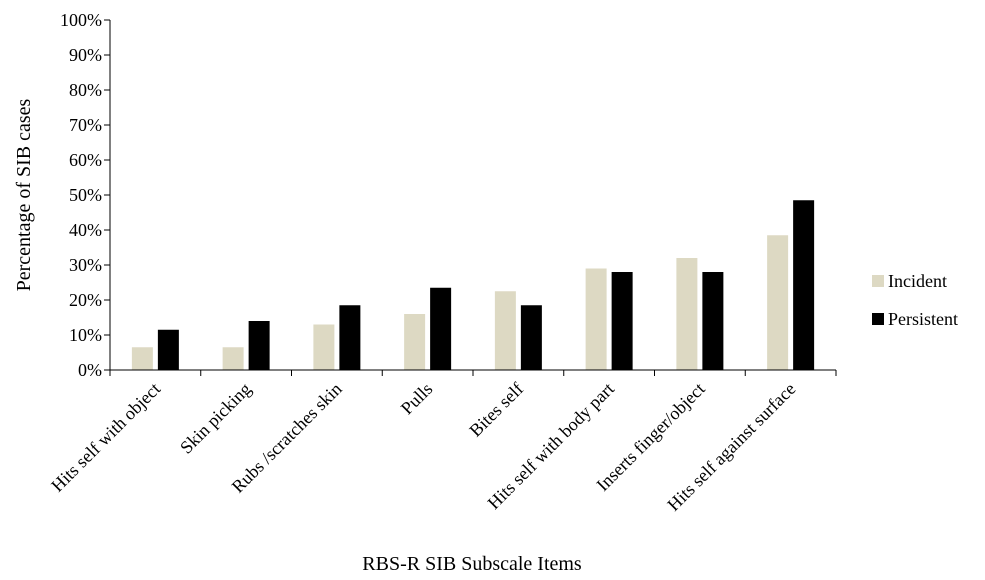  I want to click on legend-swatch-incident, so click(878, 281).